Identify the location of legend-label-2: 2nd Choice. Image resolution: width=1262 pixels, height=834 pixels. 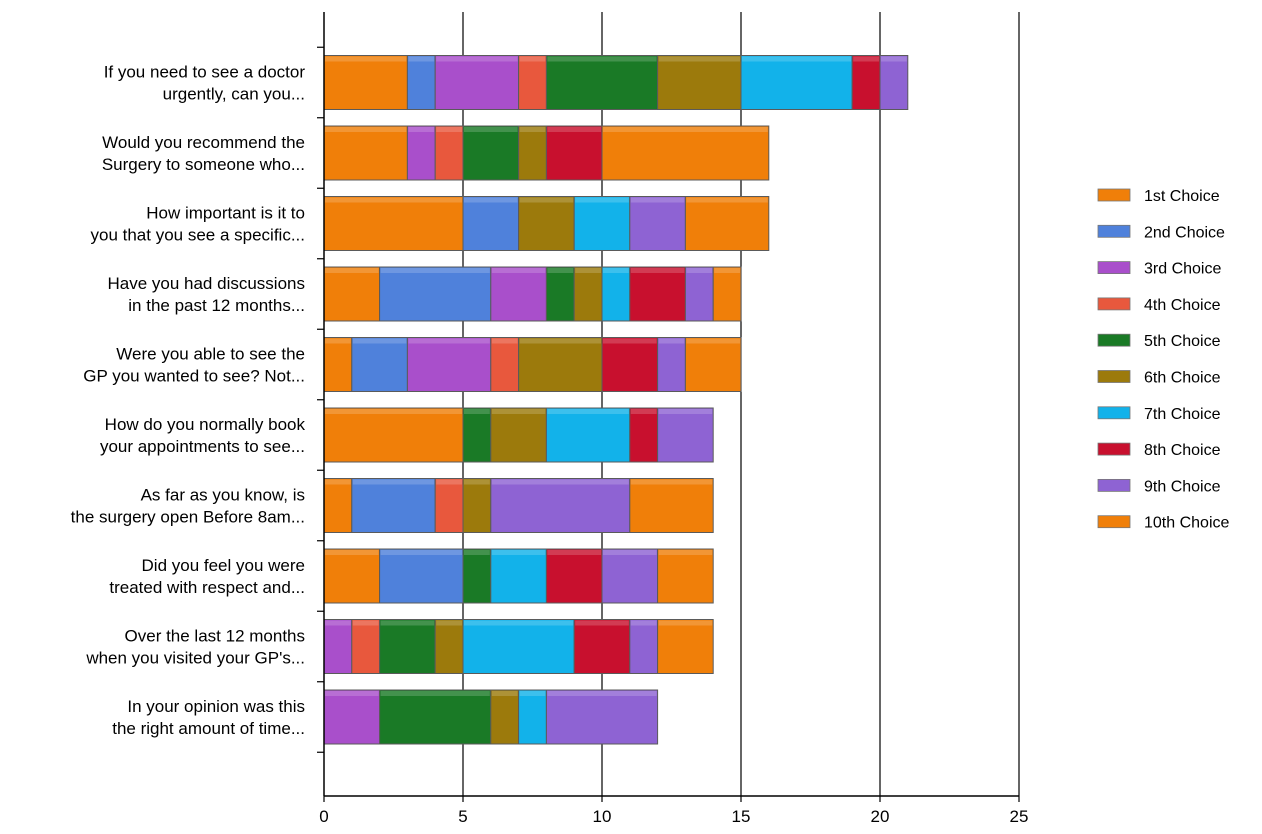
(1184, 232).